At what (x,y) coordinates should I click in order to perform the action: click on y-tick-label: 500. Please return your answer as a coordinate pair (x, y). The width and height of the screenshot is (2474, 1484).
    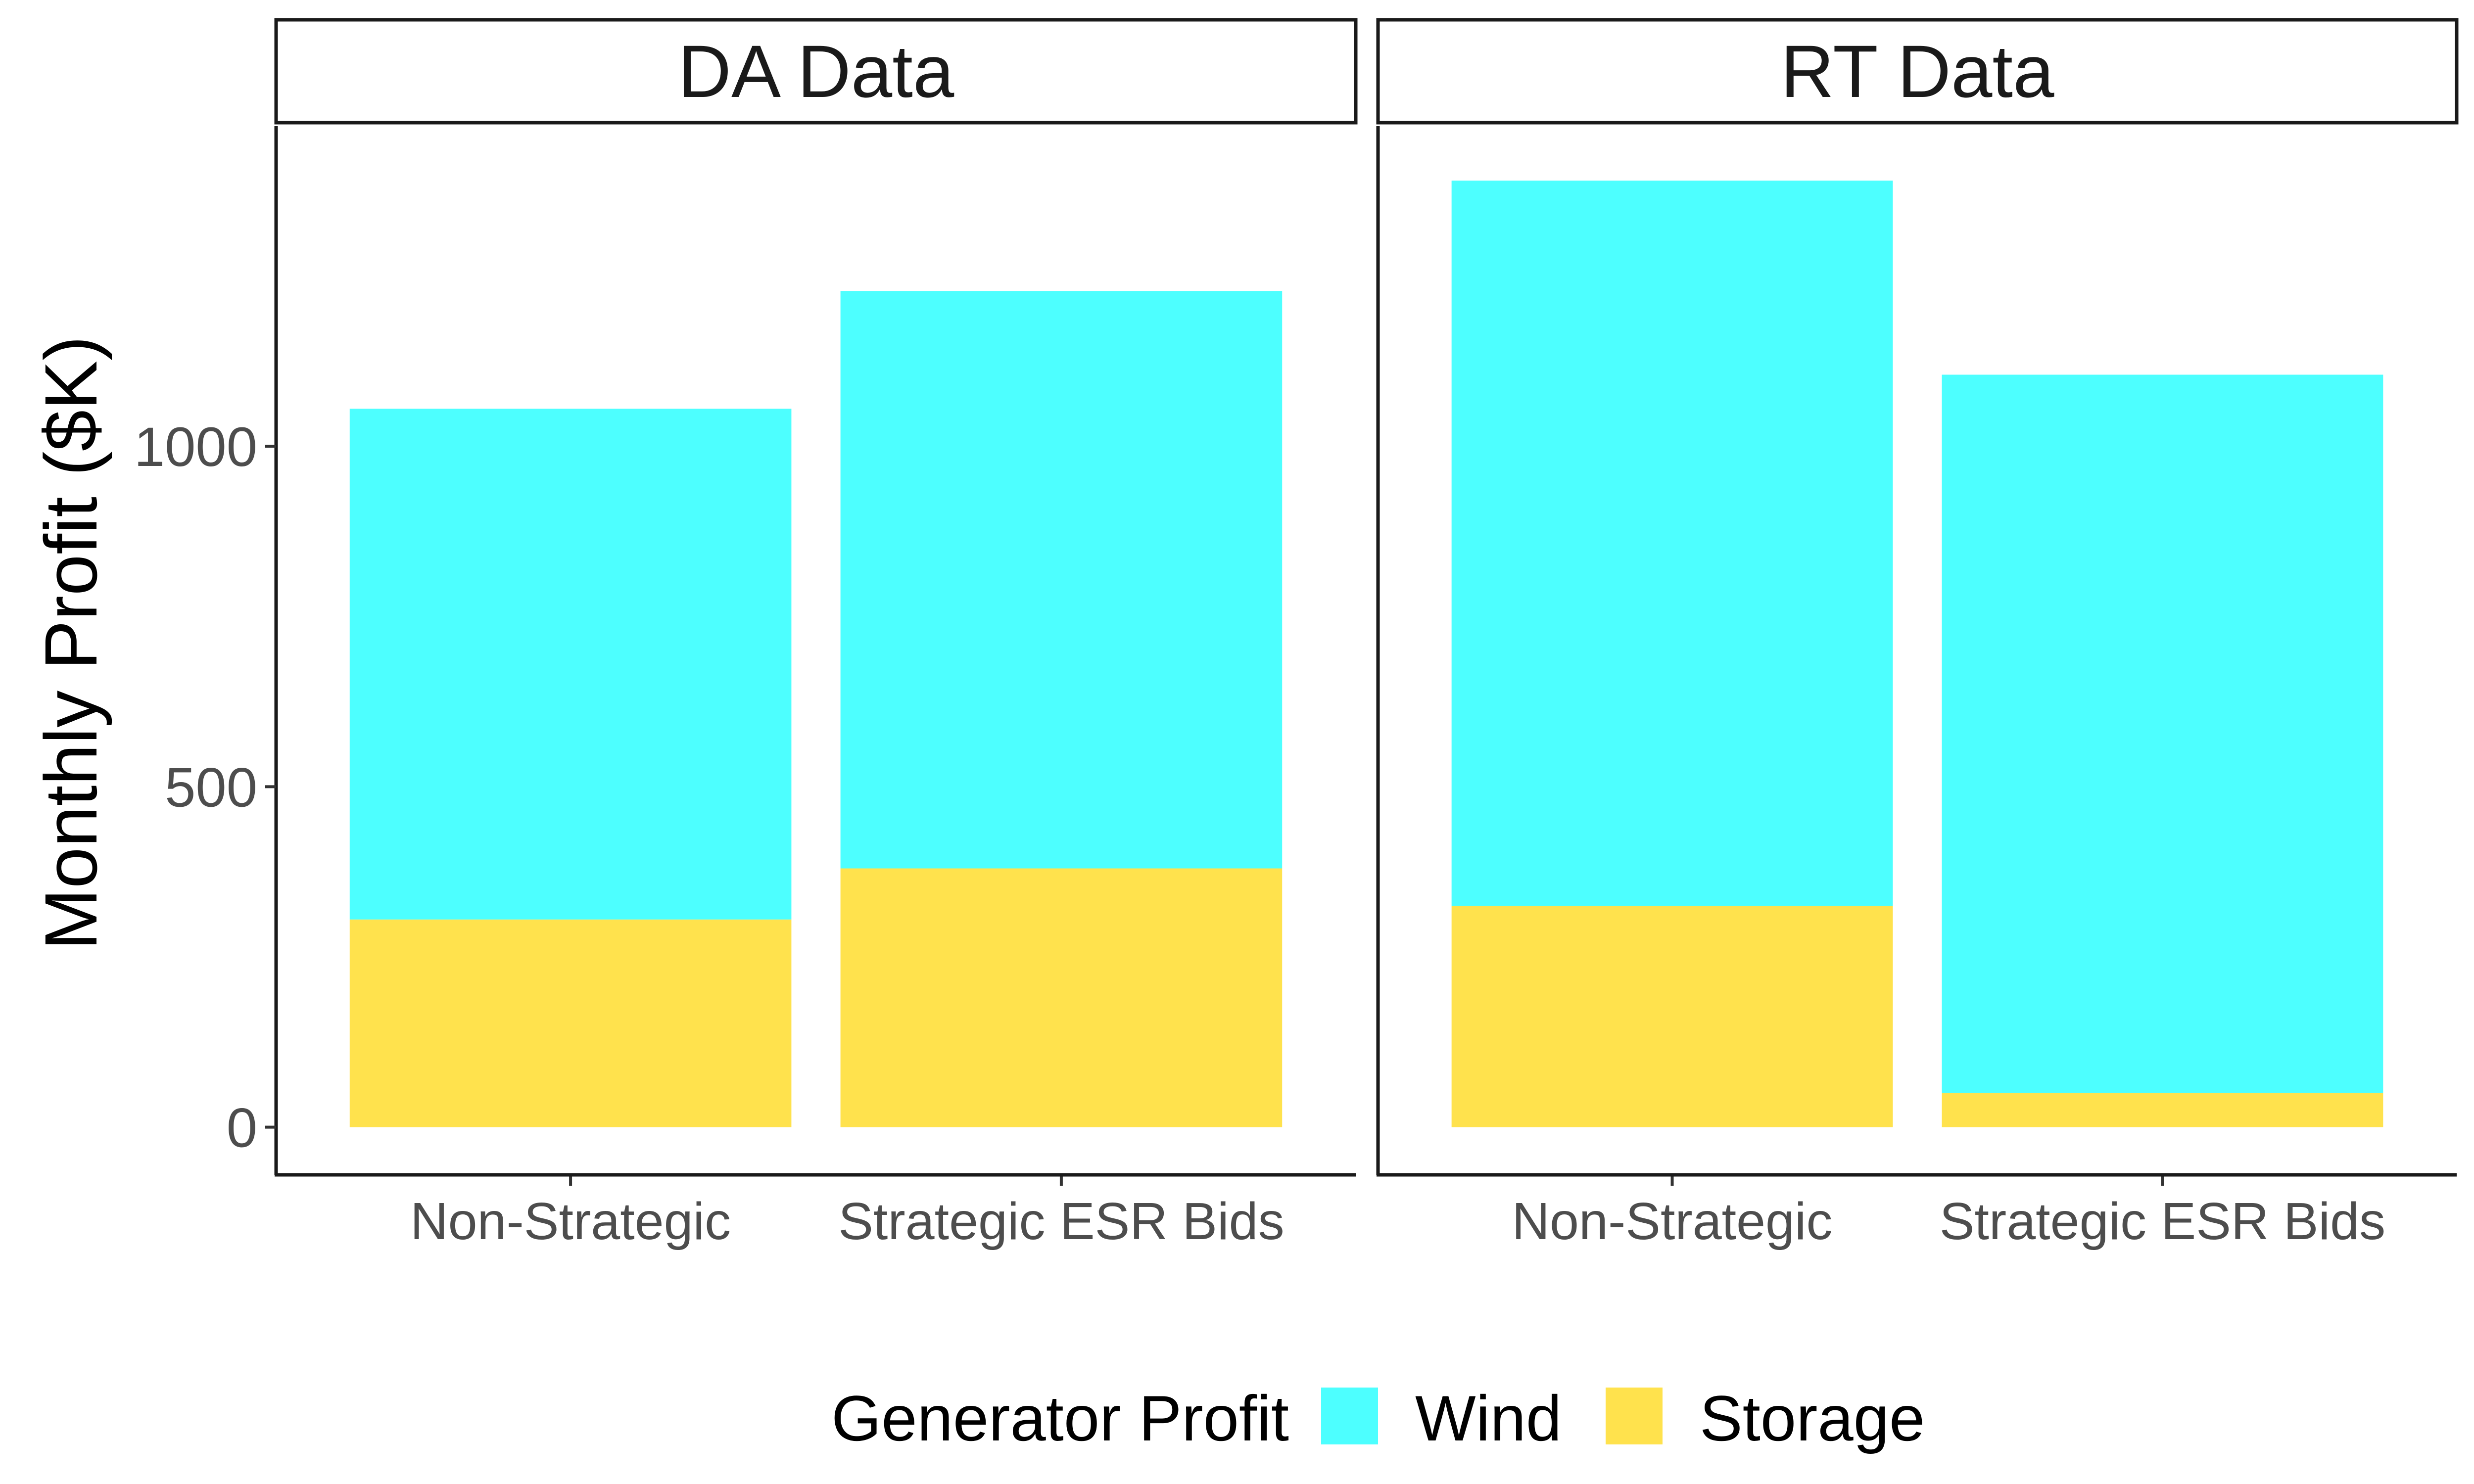
    Looking at the image, I should click on (211, 787).